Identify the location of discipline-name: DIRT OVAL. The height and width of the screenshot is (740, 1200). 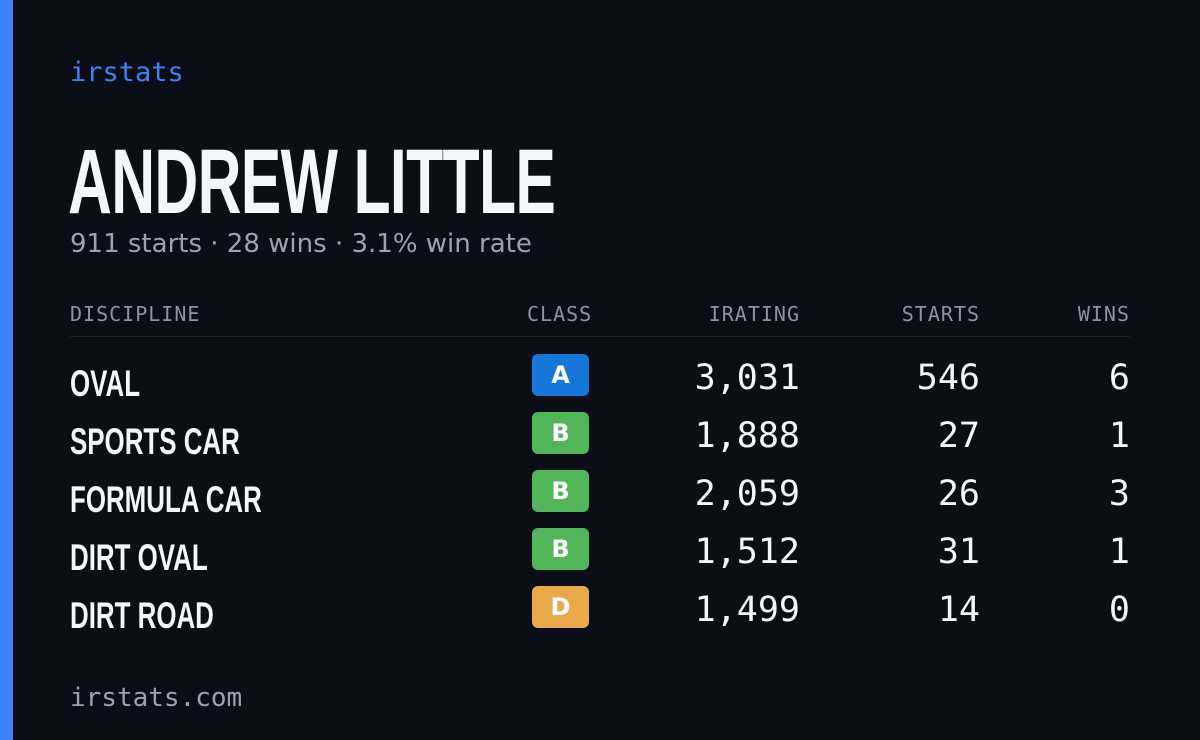
(139, 557).